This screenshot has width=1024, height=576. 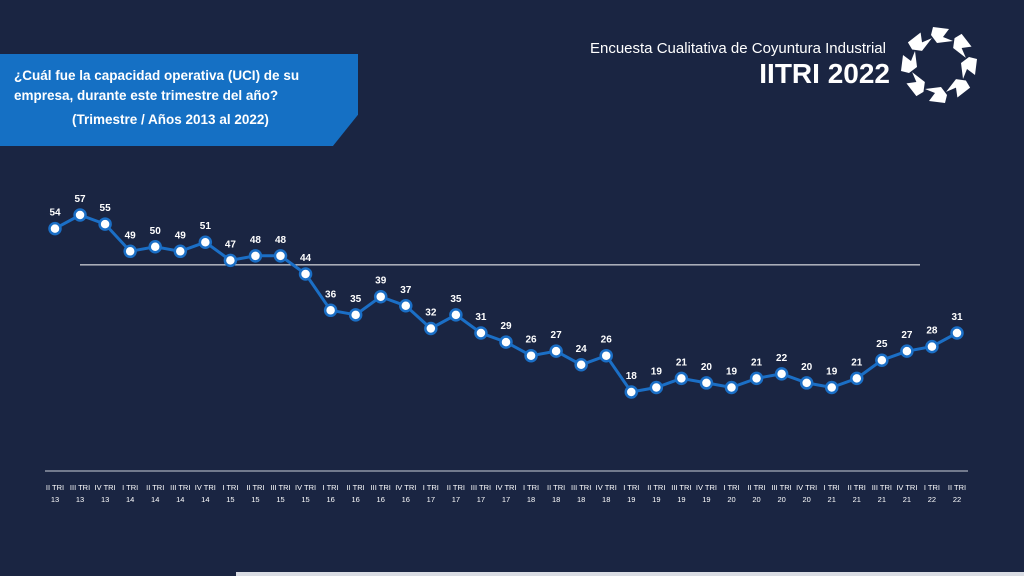 What do you see at coordinates (939, 65) in the screenshot?
I see `arrows-circle-logo-icon` at bounding box center [939, 65].